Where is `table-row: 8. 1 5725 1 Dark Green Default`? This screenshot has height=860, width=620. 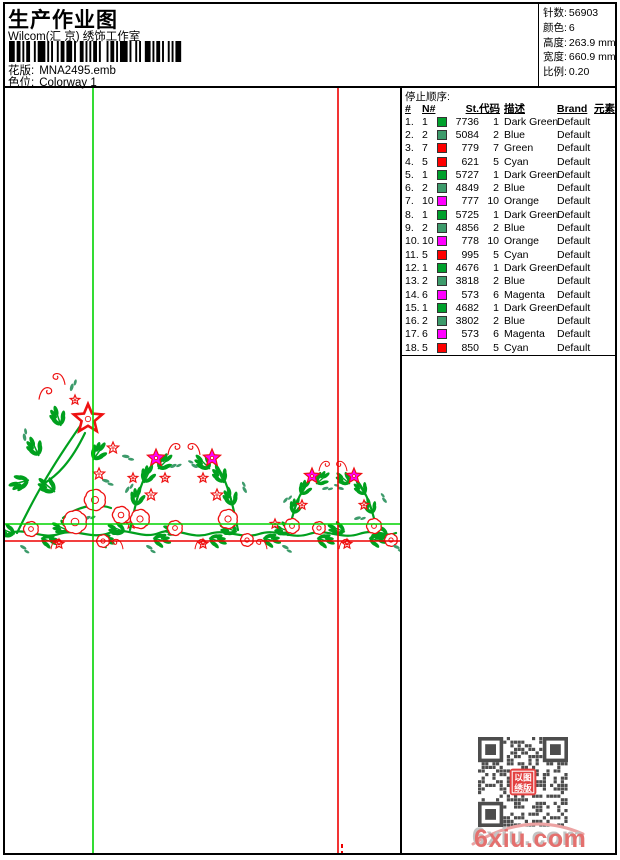 table-row: 8. 1 5725 1 Dark Green Default is located at coordinates (508, 214).